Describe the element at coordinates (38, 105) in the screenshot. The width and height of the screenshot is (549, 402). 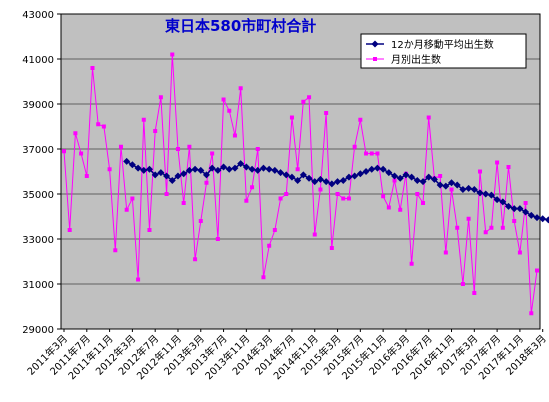
I see `y-tick-label: 39000` at that location.